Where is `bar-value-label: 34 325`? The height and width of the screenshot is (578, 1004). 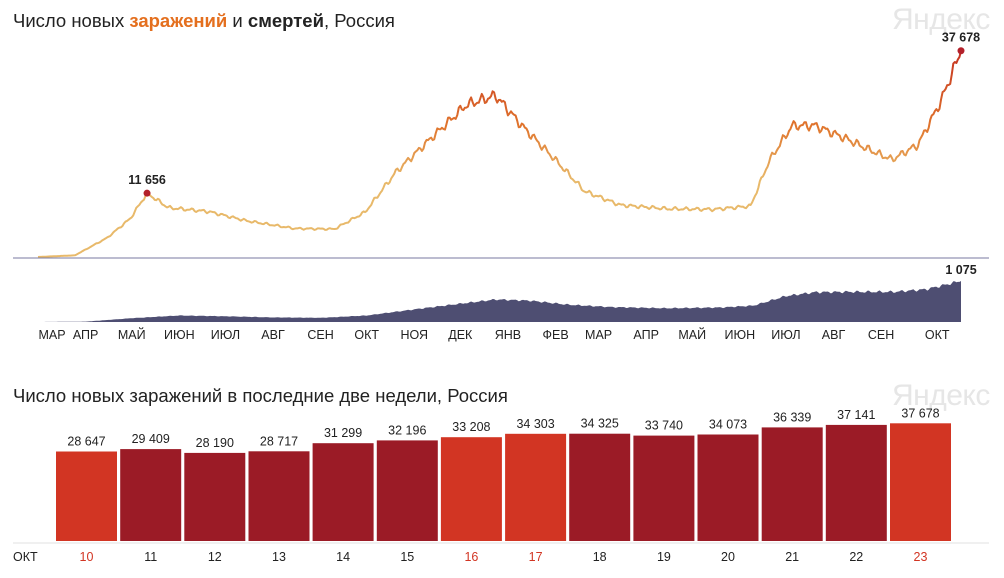
bar-value-label: 34 325 is located at coordinates (600, 424).